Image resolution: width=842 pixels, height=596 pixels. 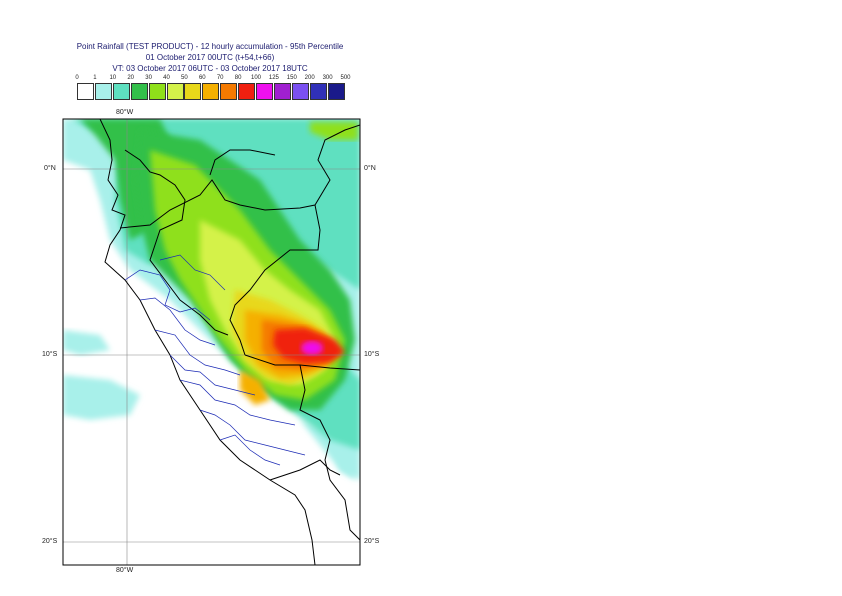 What do you see at coordinates (50, 168) in the screenshot?
I see `lat-label-0-left: 0°N` at bounding box center [50, 168].